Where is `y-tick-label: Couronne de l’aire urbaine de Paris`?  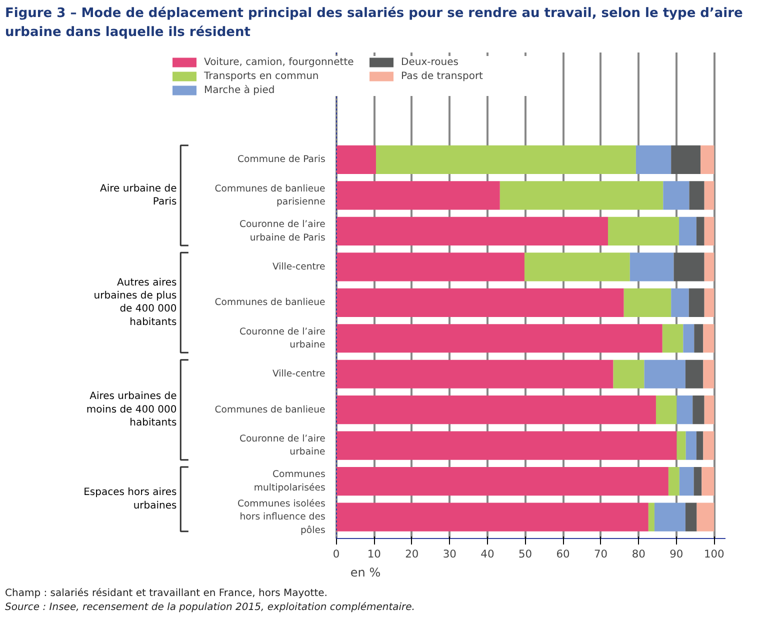 y-tick-label: Couronne de l’aire urbaine de Paris is located at coordinates (282, 231).